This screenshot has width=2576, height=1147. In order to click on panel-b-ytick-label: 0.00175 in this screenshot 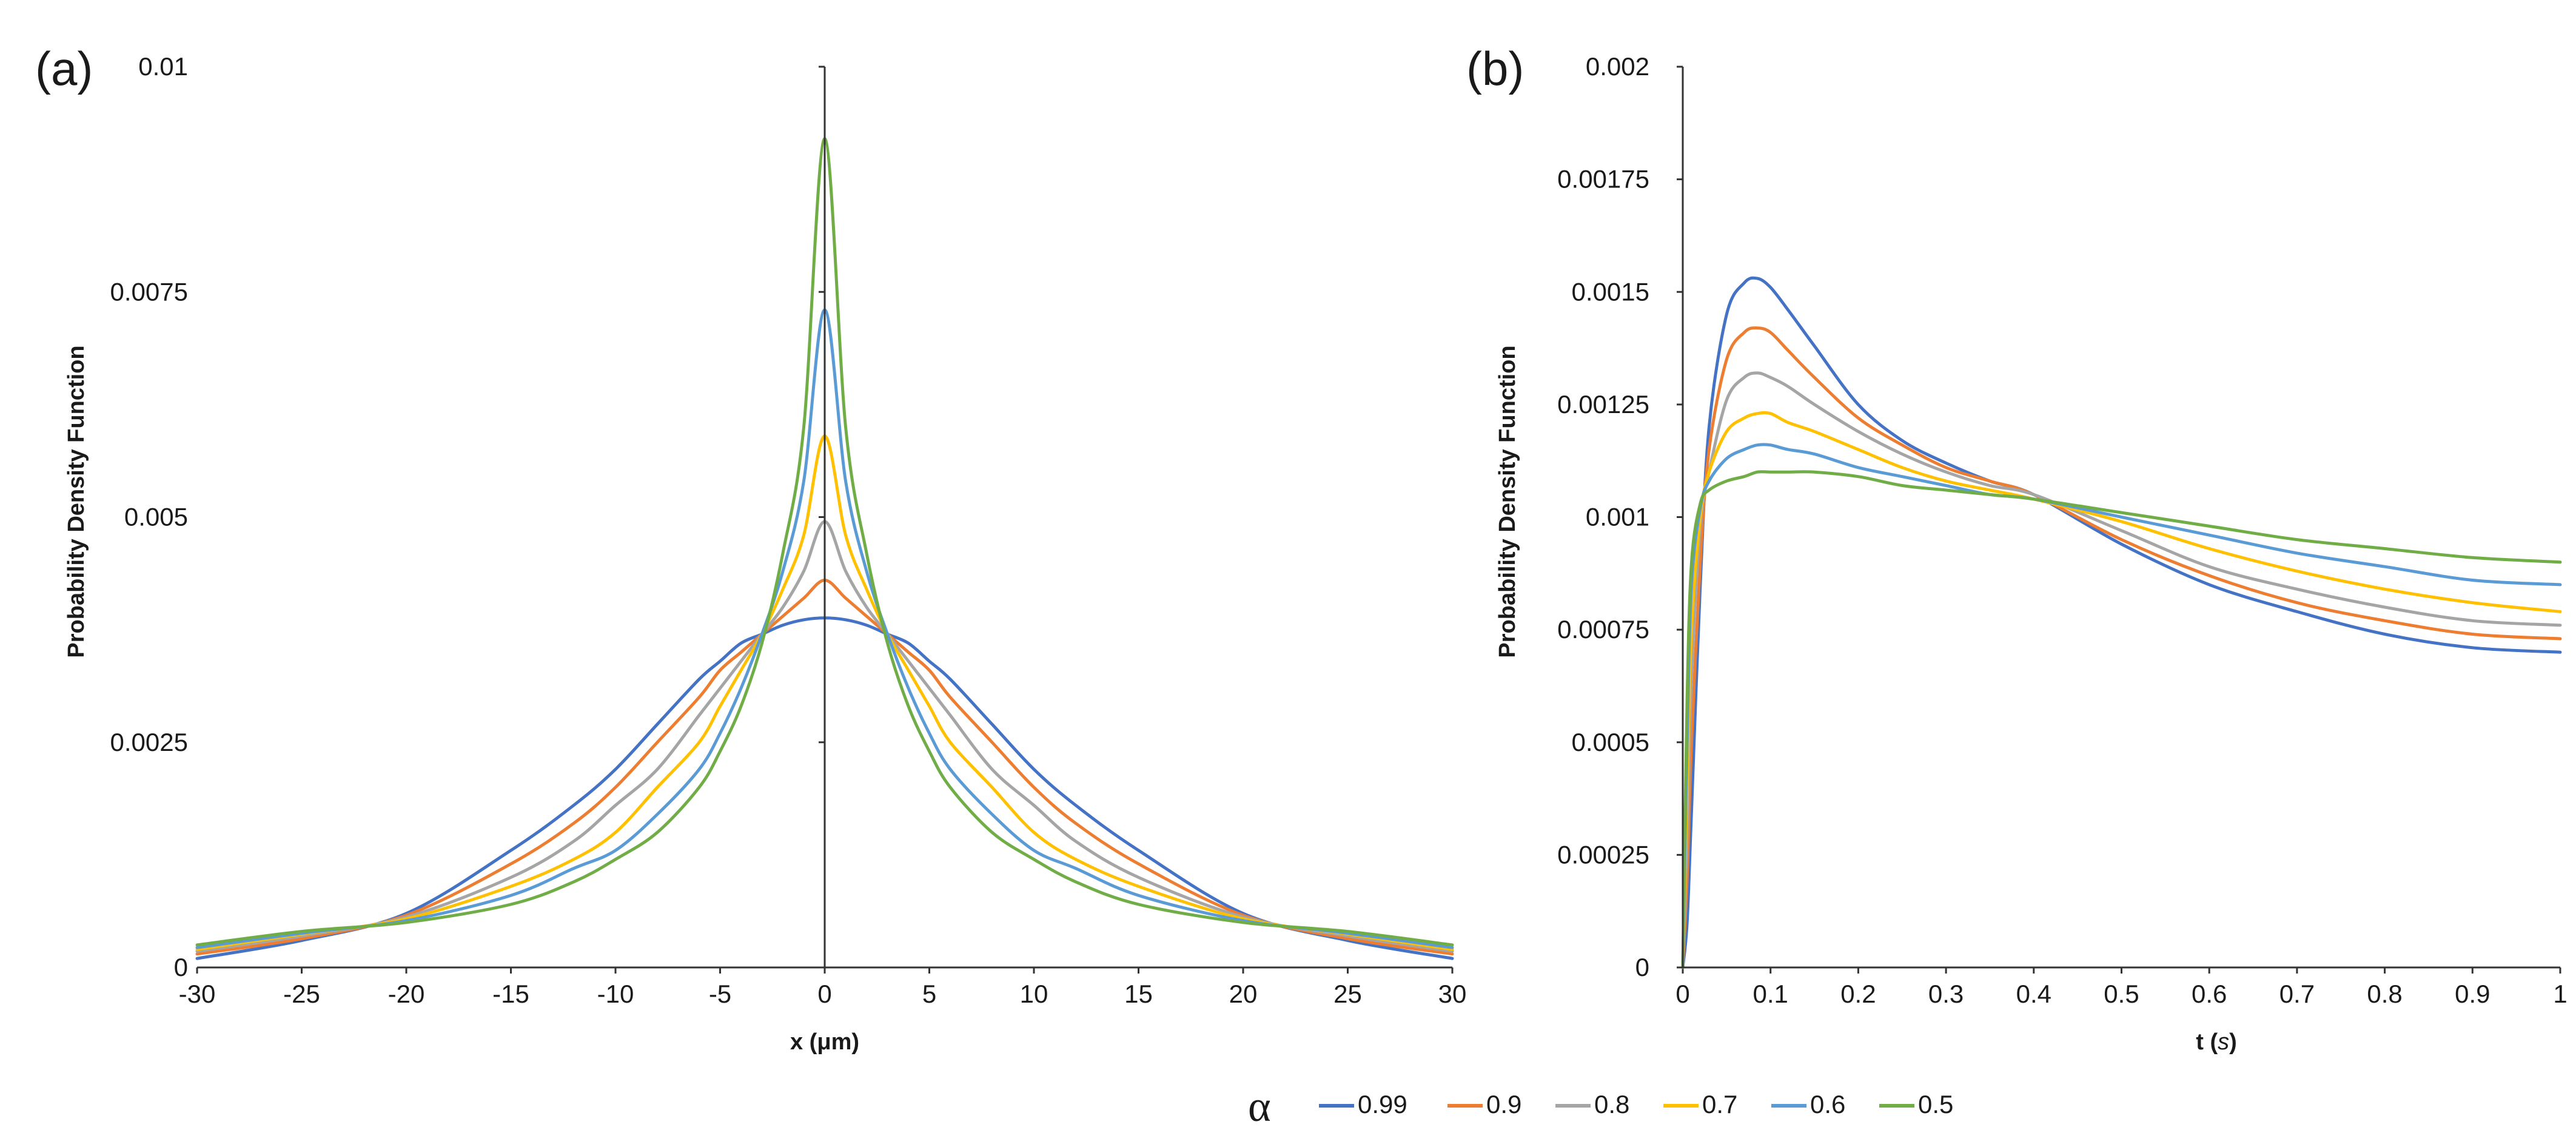, I will do `click(1603, 179)`.